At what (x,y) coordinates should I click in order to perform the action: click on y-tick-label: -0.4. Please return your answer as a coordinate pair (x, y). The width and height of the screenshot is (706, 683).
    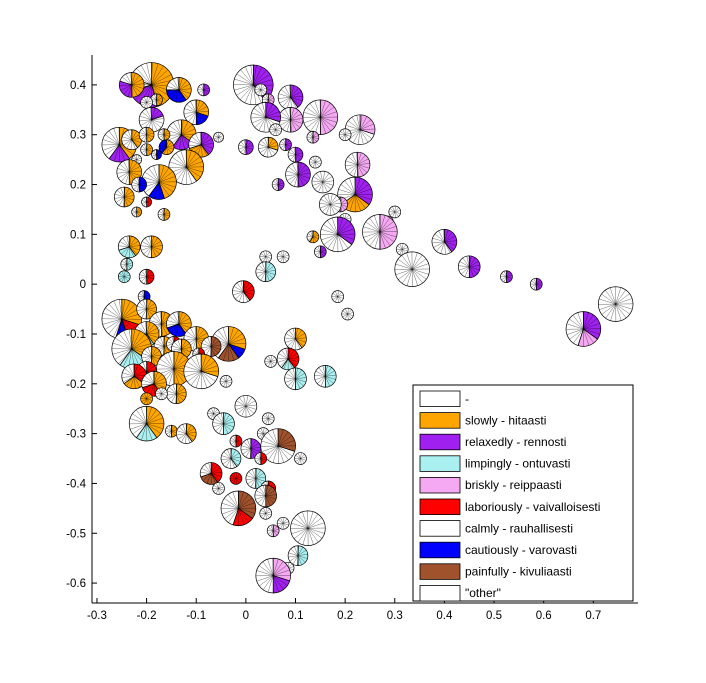
    Looking at the image, I should click on (76, 484).